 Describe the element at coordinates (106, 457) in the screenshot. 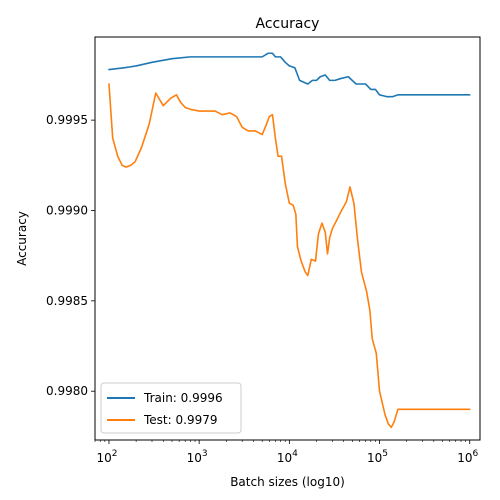

I see `x-tick-label: 10²` at that location.